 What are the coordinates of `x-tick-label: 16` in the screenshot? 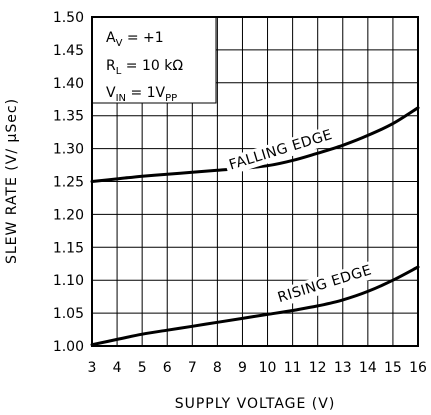 It's located at (418, 368).